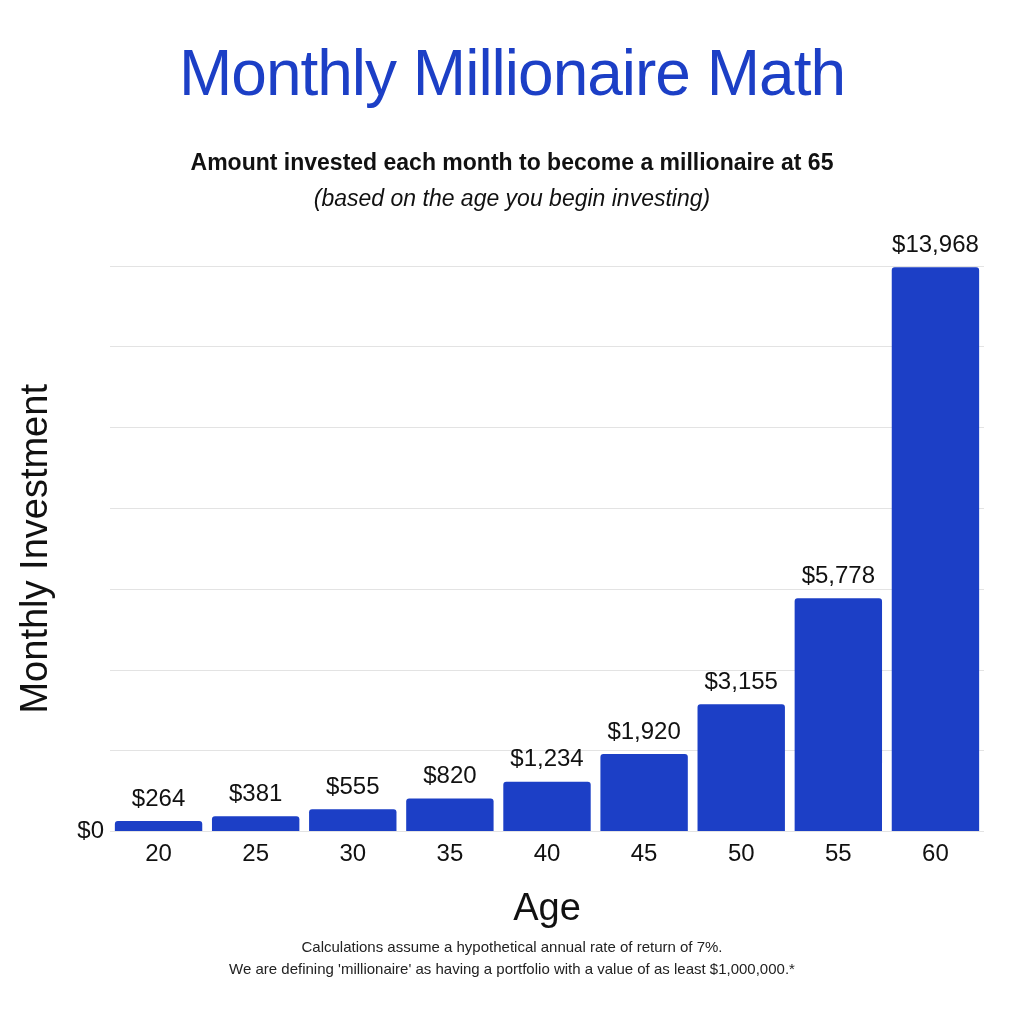 This screenshot has height=1024, width=1024. I want to click on data-label: $381, so click(255, 792).